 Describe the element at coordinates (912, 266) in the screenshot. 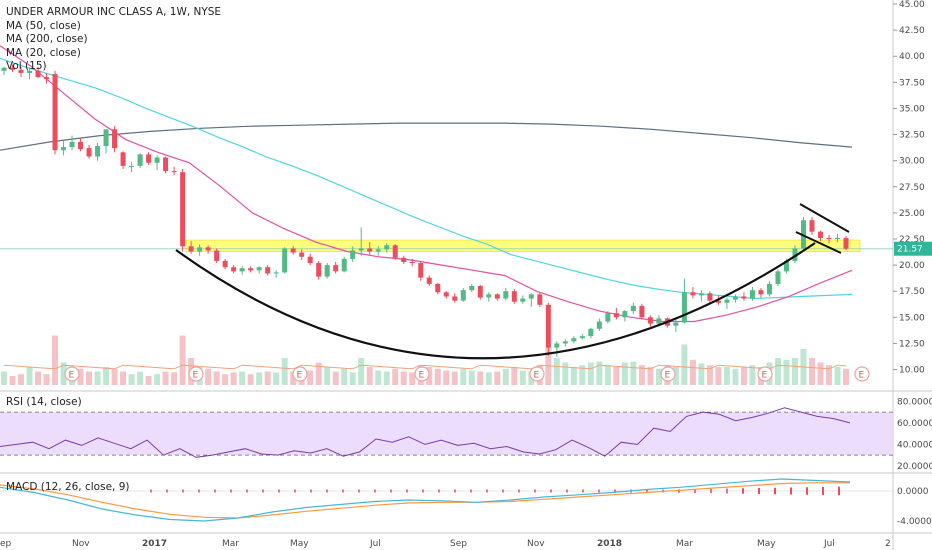

I see `price-tick-label: 20.00` at that location.